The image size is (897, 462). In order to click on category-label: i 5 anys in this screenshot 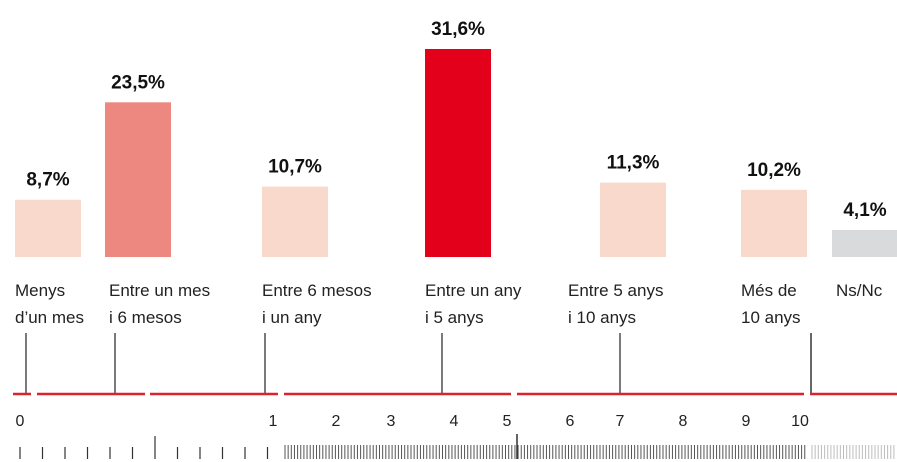, I will do `click(454, 317)`.